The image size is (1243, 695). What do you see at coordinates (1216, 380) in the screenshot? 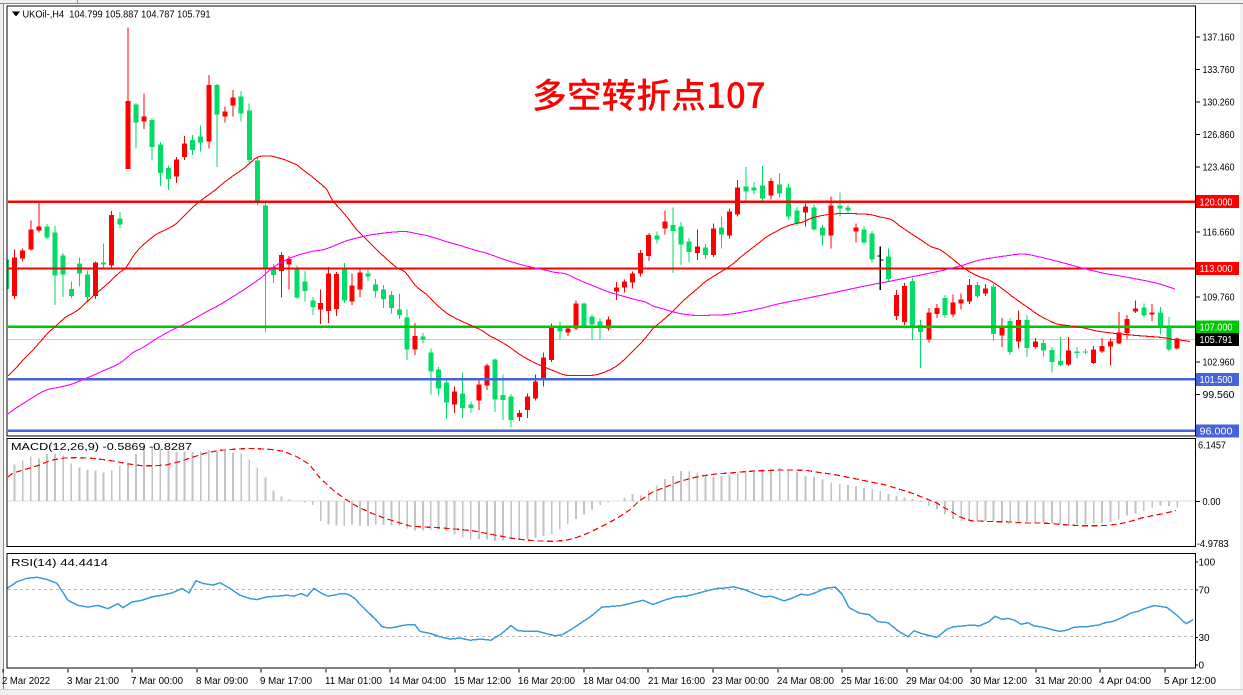
I see `svg-text: 101.500` at bounding box center [1216, 380].